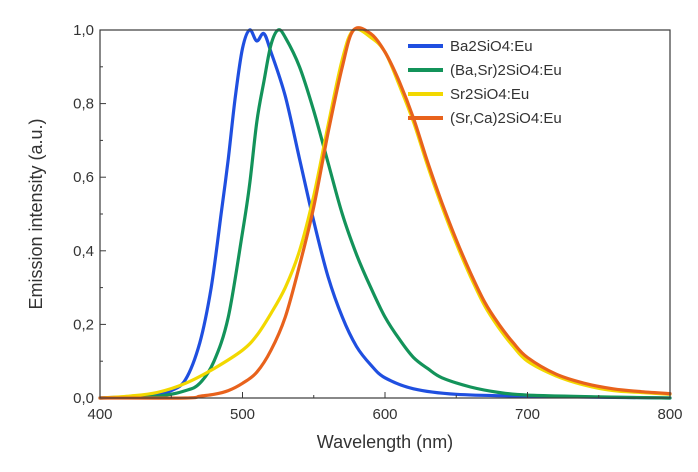 The height and width of the screenshot is (472, 698). Describe the element at coordinates (83, 104) in the screenshot. I see `y-tick-label: 0,8` at that location.